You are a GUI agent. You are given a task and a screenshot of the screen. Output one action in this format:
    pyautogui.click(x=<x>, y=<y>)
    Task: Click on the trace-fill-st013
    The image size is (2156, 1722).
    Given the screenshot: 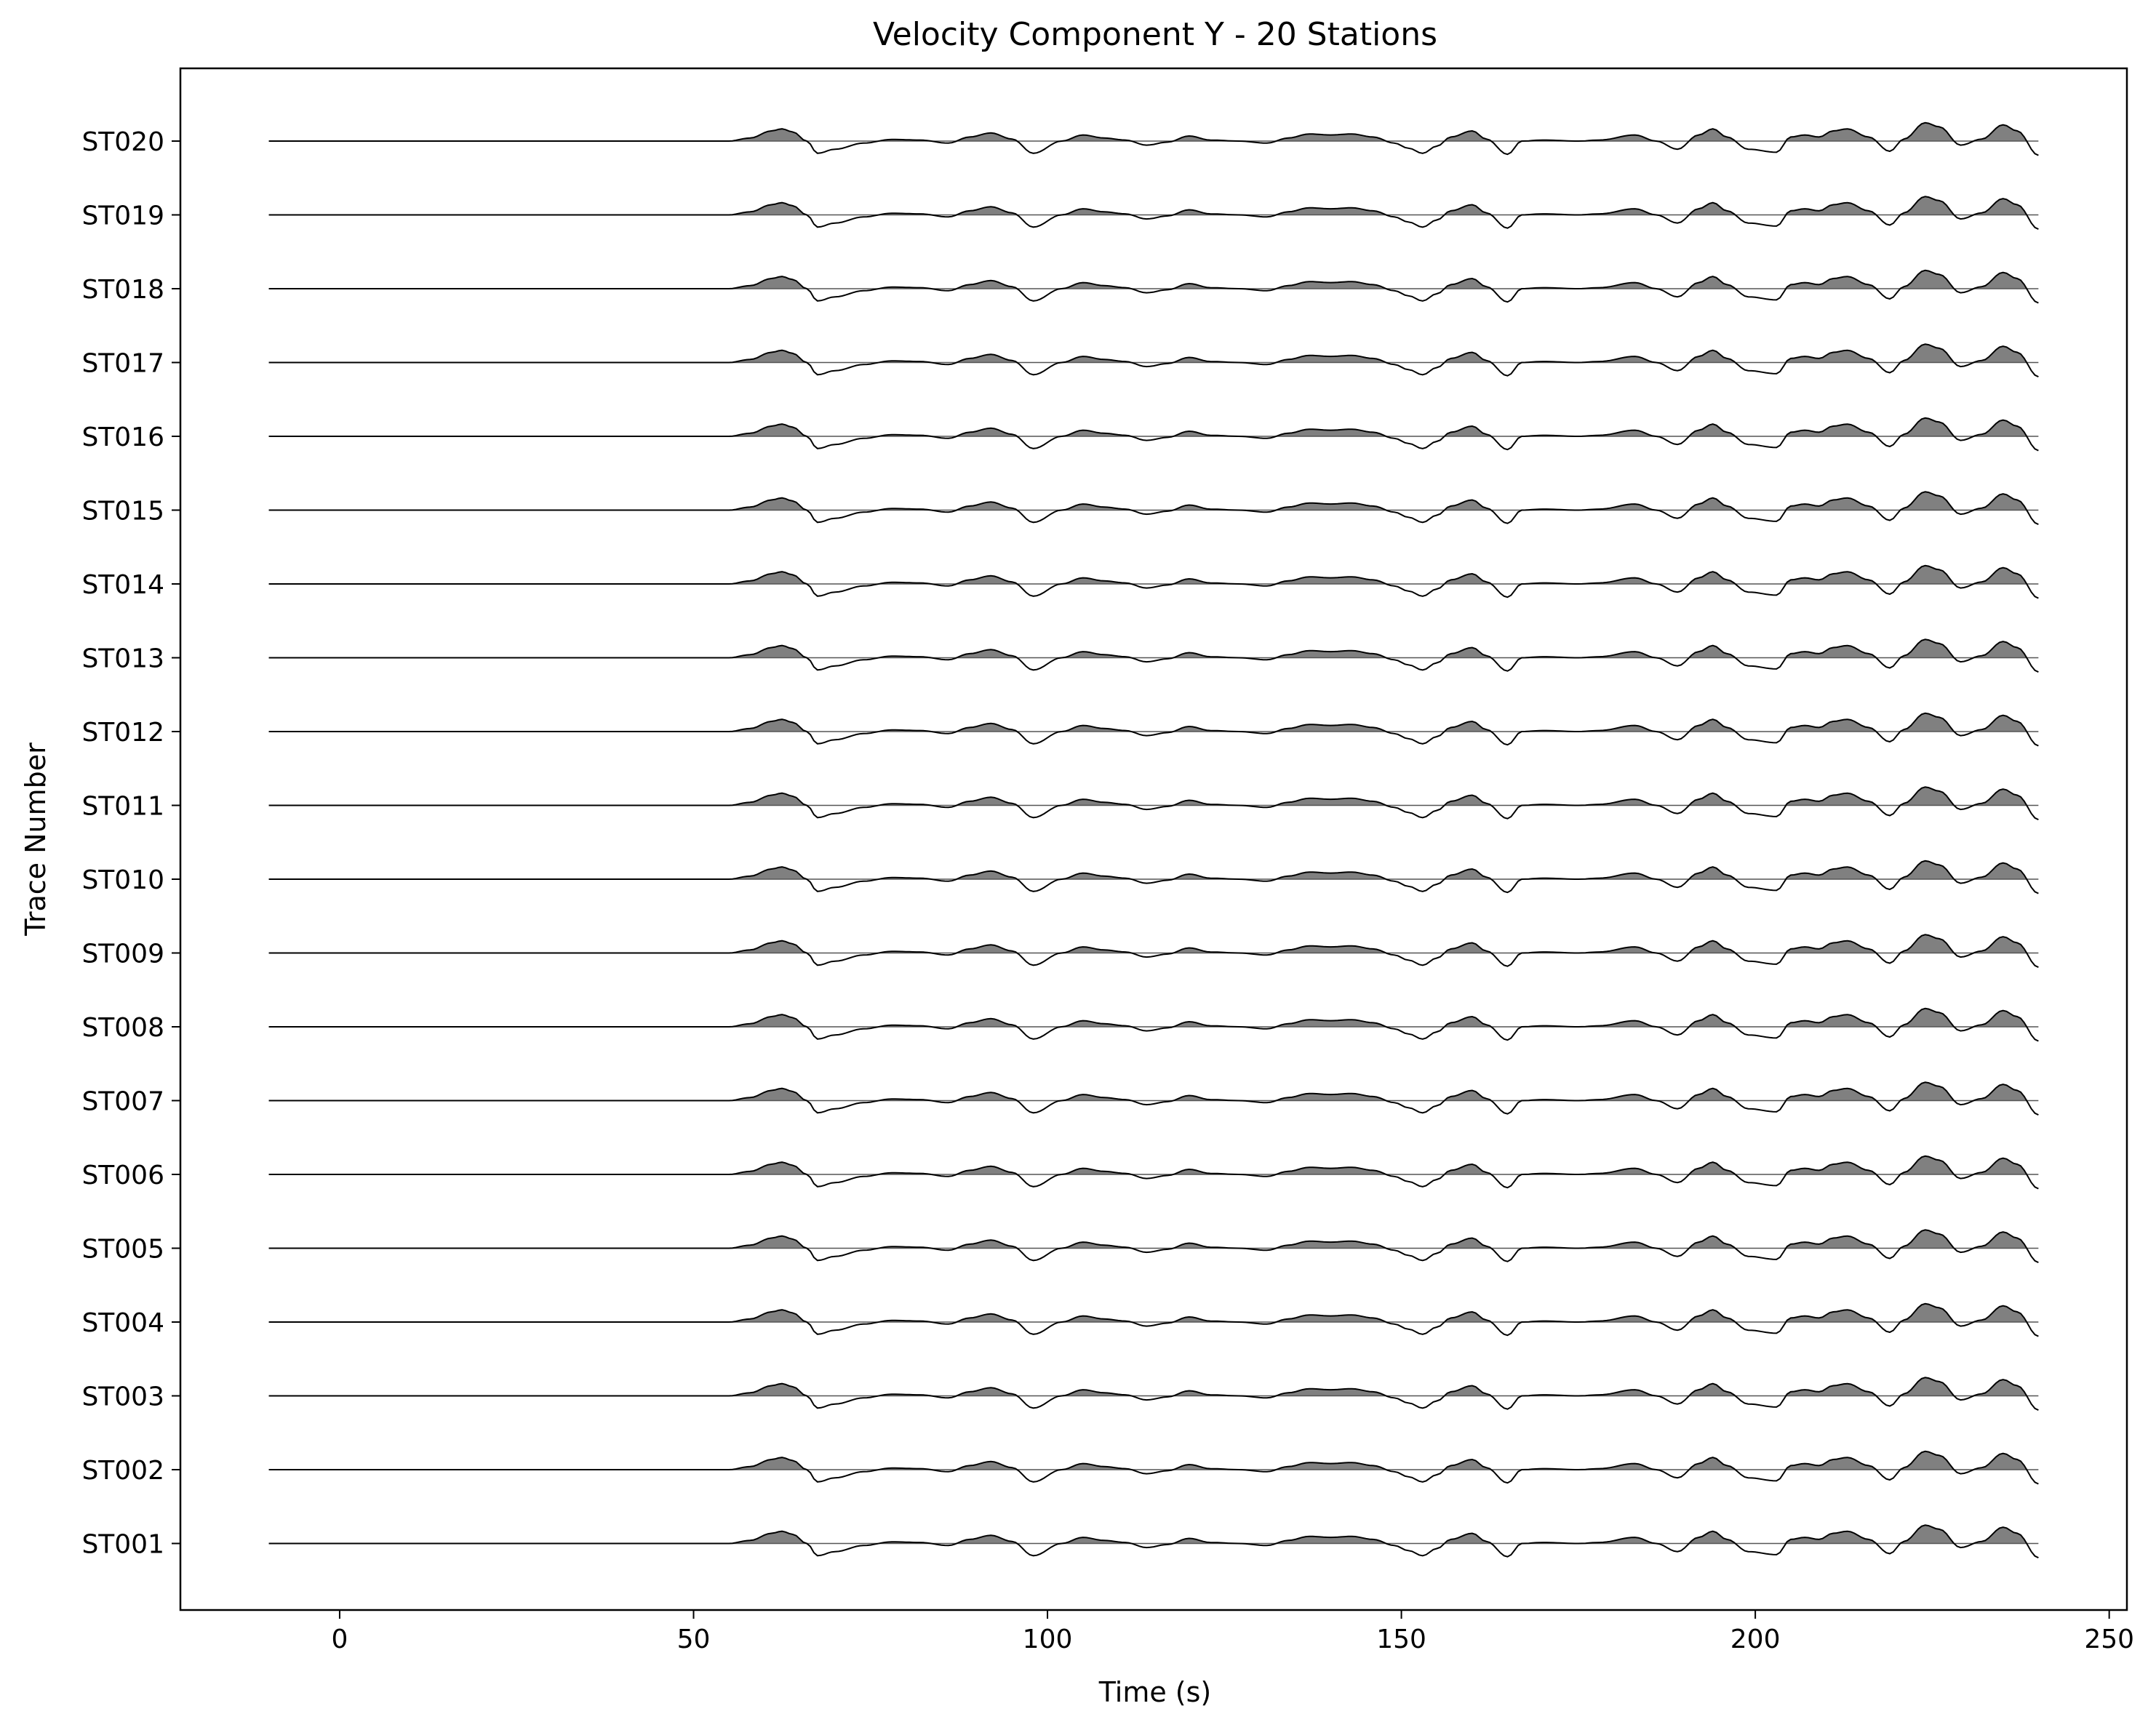 What is the action you would take?
    pyautogui.click(x=1153, y=648)
    